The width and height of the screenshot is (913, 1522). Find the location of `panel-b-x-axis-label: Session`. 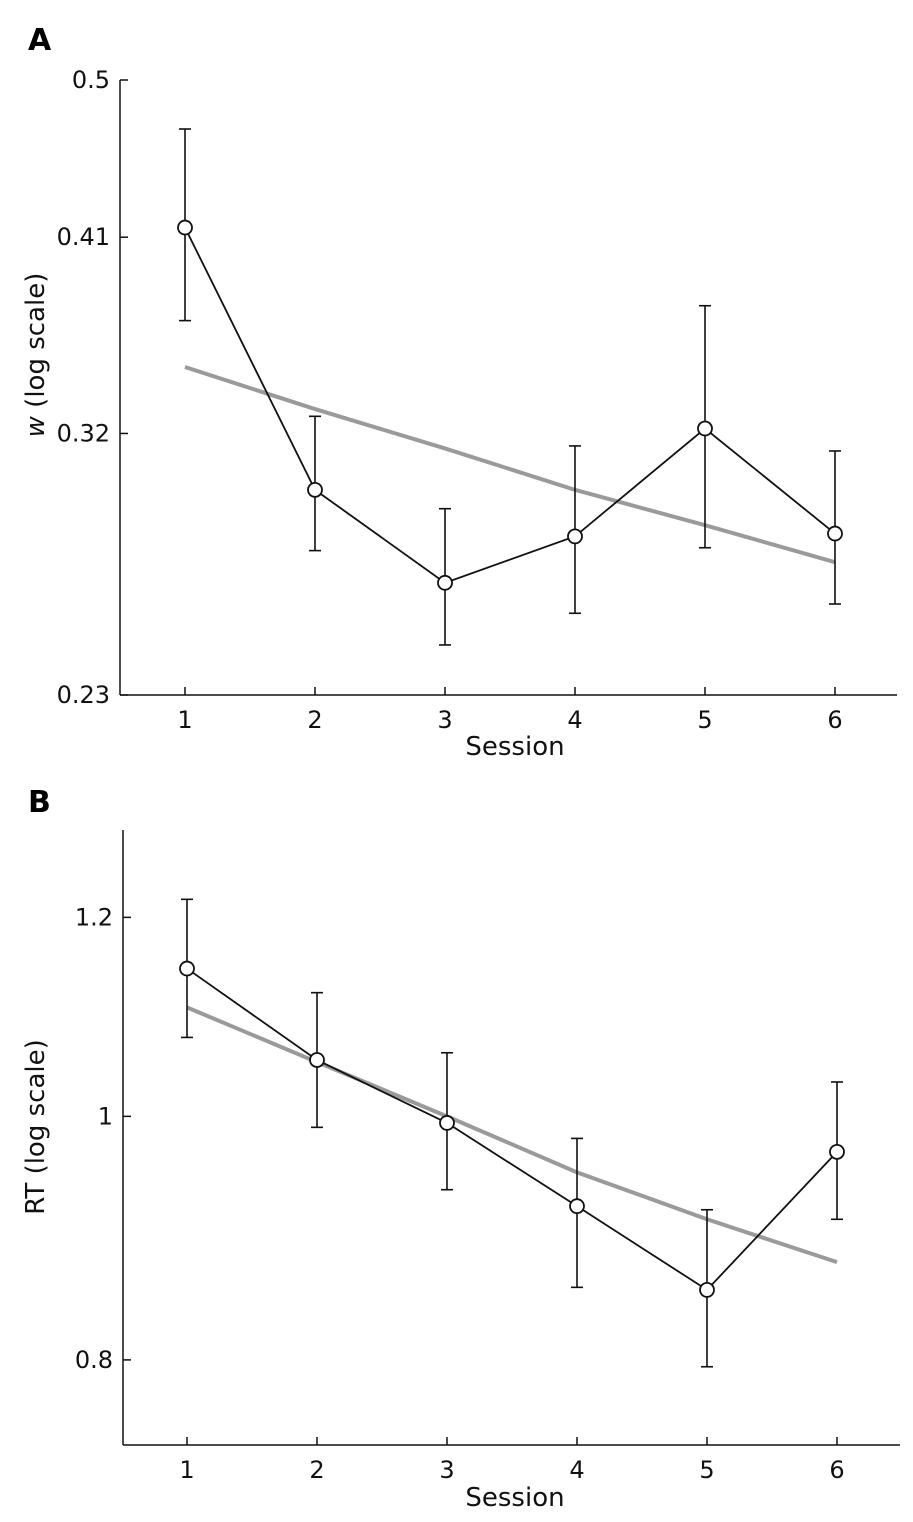

panel-b-x-axis-label: Session is located at coordinates (514, 1498).